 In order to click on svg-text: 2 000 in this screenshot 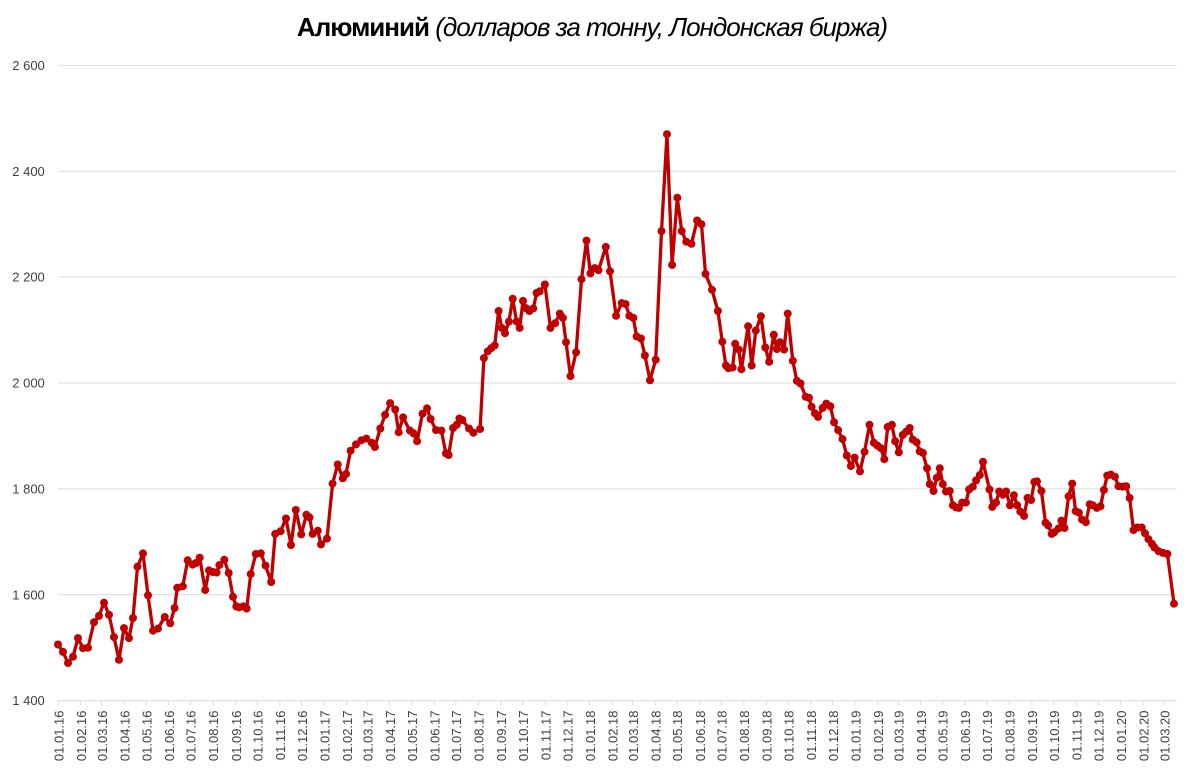, I will do `click(28, 383)`.